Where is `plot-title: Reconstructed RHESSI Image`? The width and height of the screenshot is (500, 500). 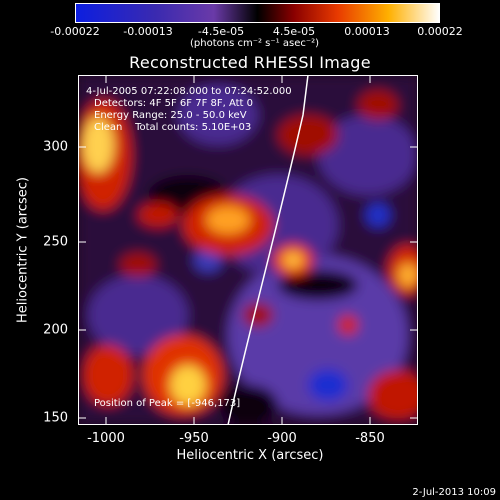
plot-title: Reconstructed RHESSI Image is located at coordinates (250, 62).